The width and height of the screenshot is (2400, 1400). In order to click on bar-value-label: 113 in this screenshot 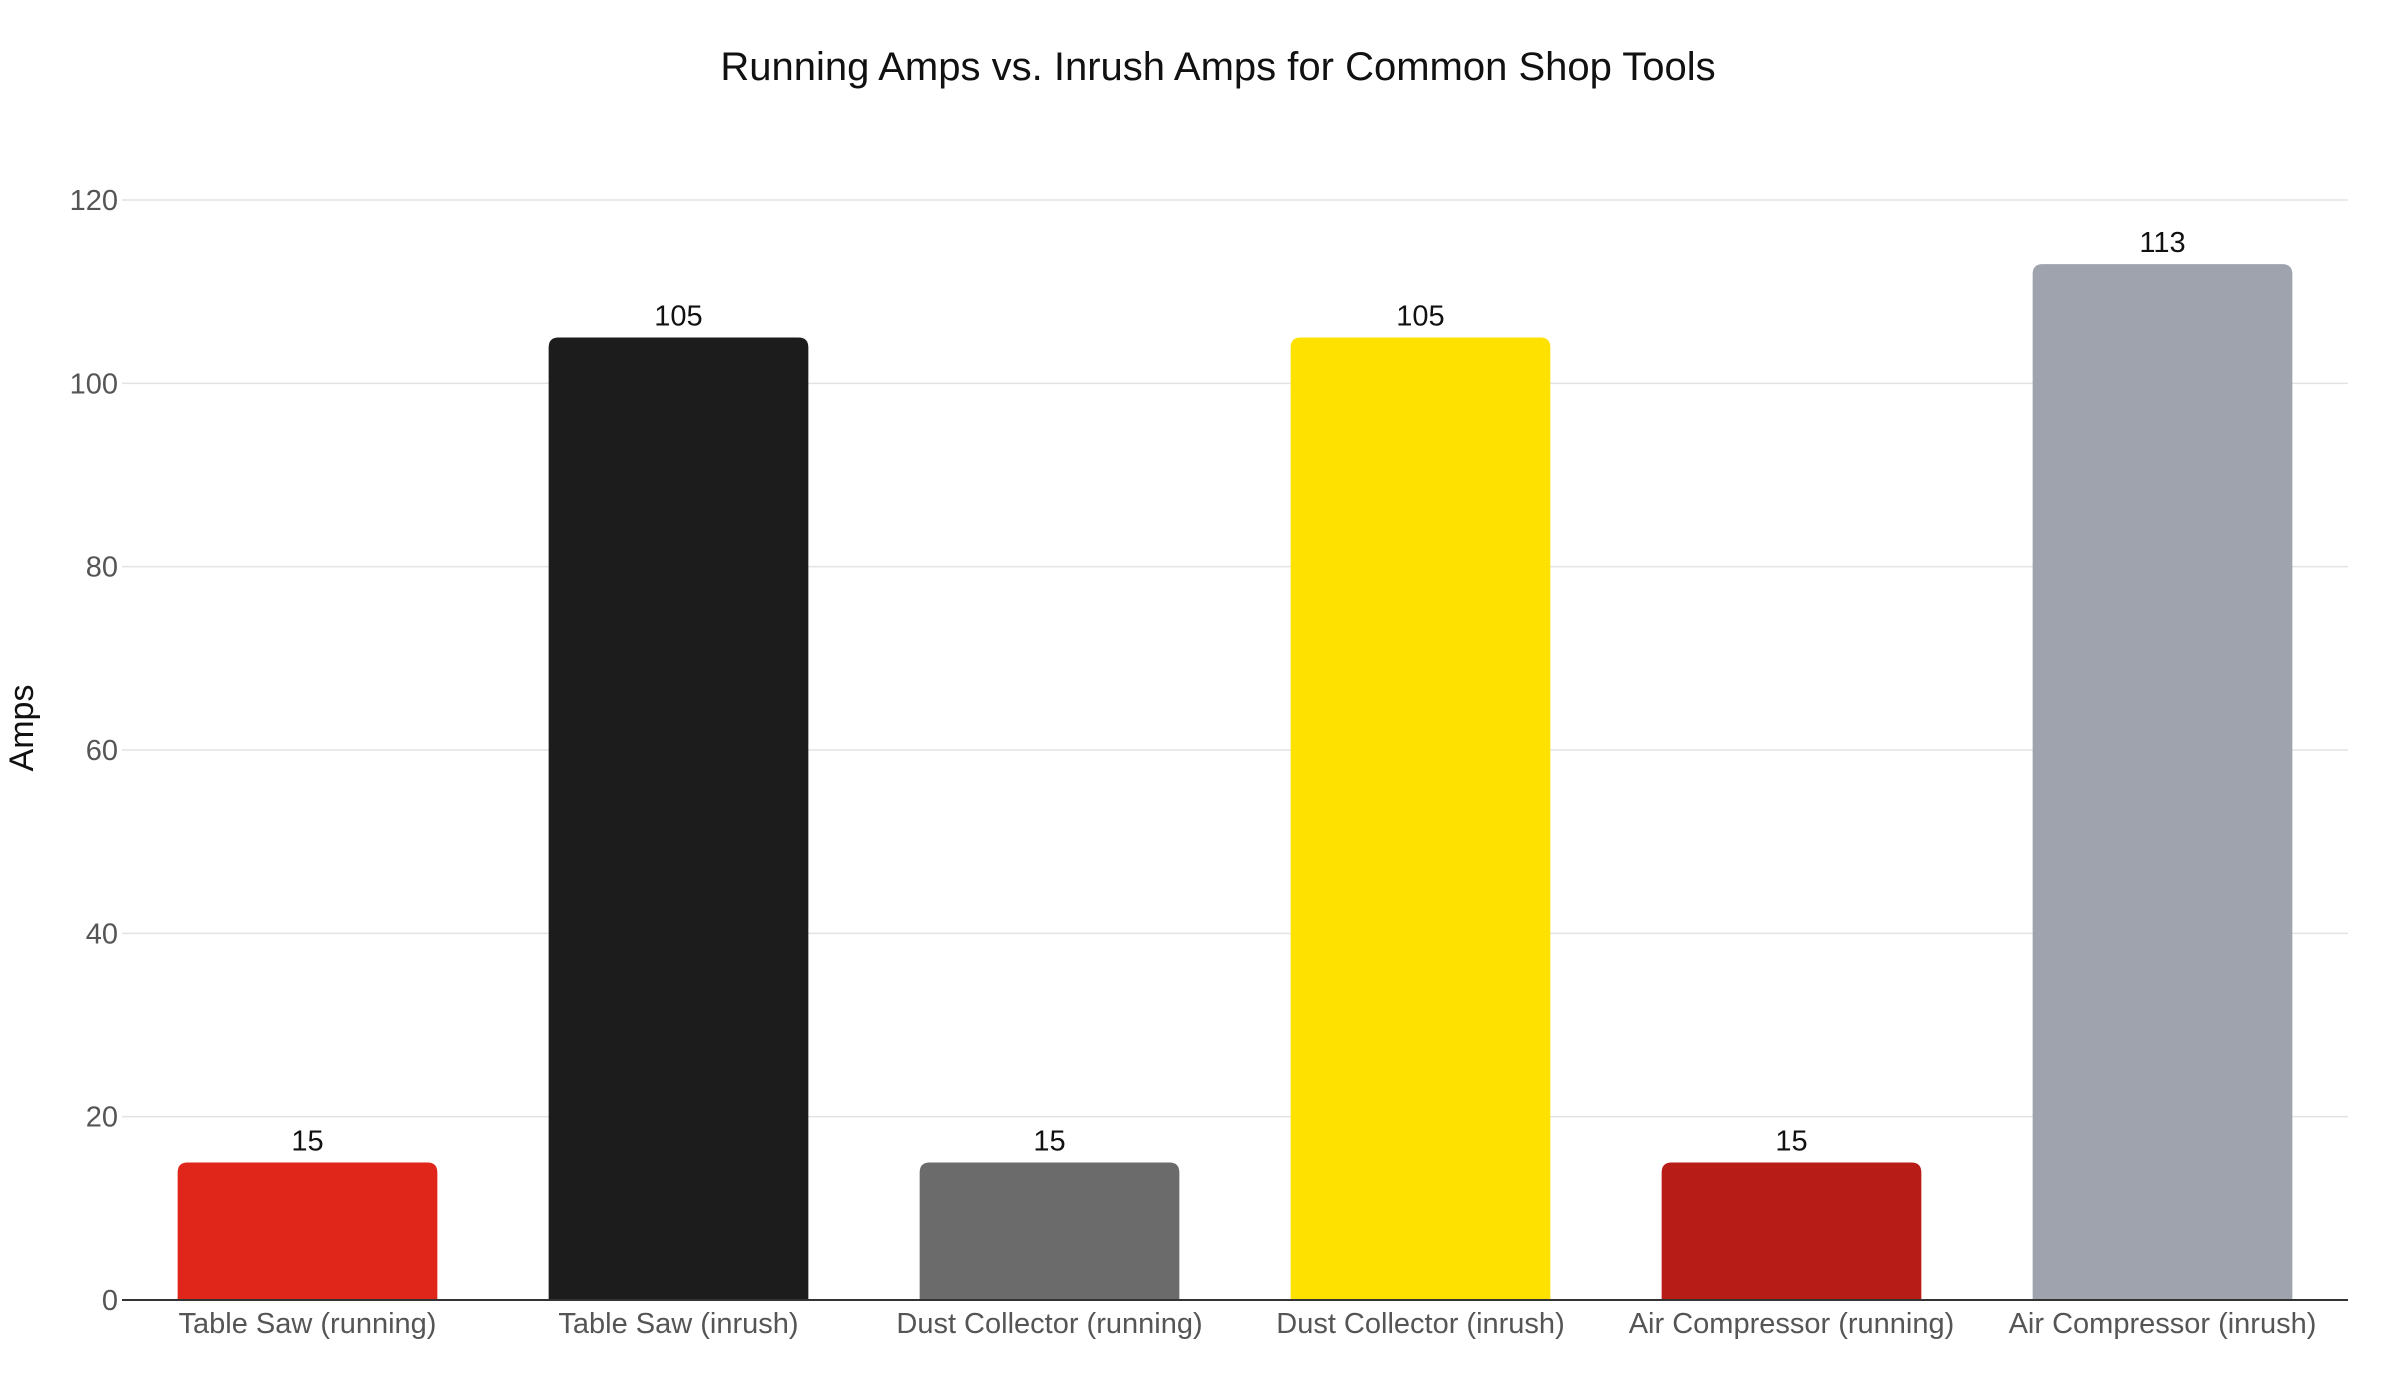, I will do `click(2162, 243)`.